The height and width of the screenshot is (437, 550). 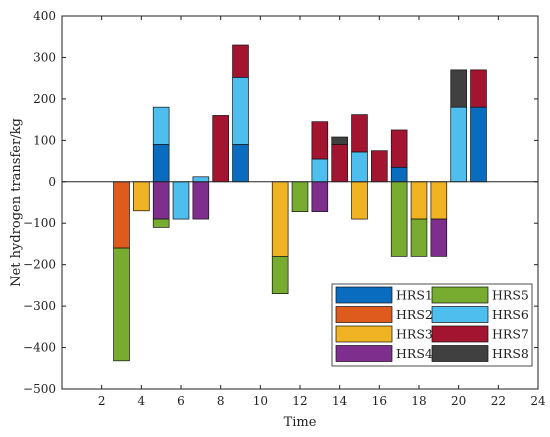 What do you see at coordinates (478, 144) in the screenshot?
I see `bar-hrs1-t21` at bounding box center [478, 144].